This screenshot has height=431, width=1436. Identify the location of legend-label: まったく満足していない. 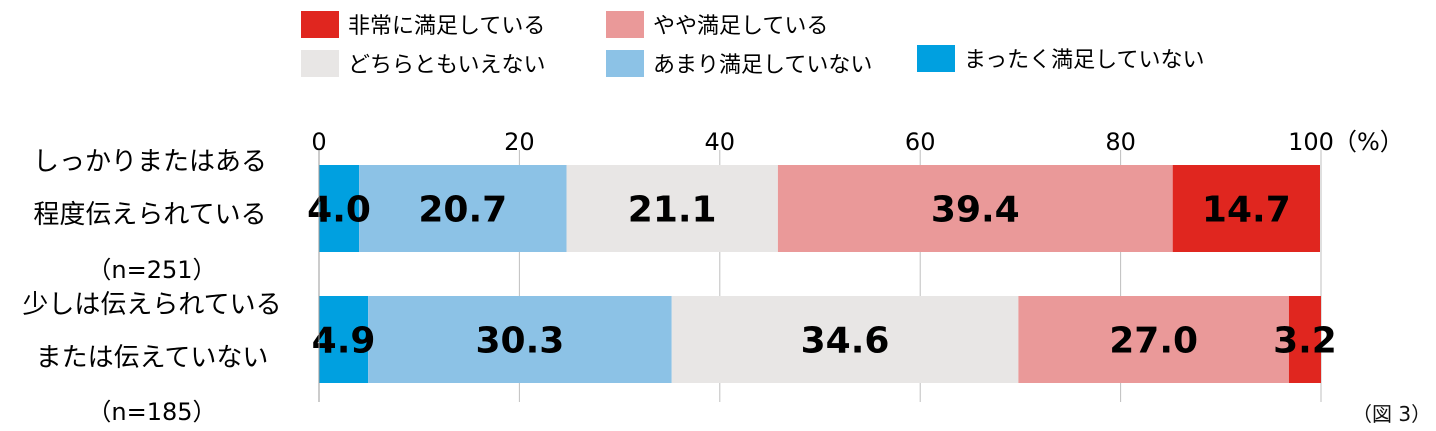
(1084, 60).